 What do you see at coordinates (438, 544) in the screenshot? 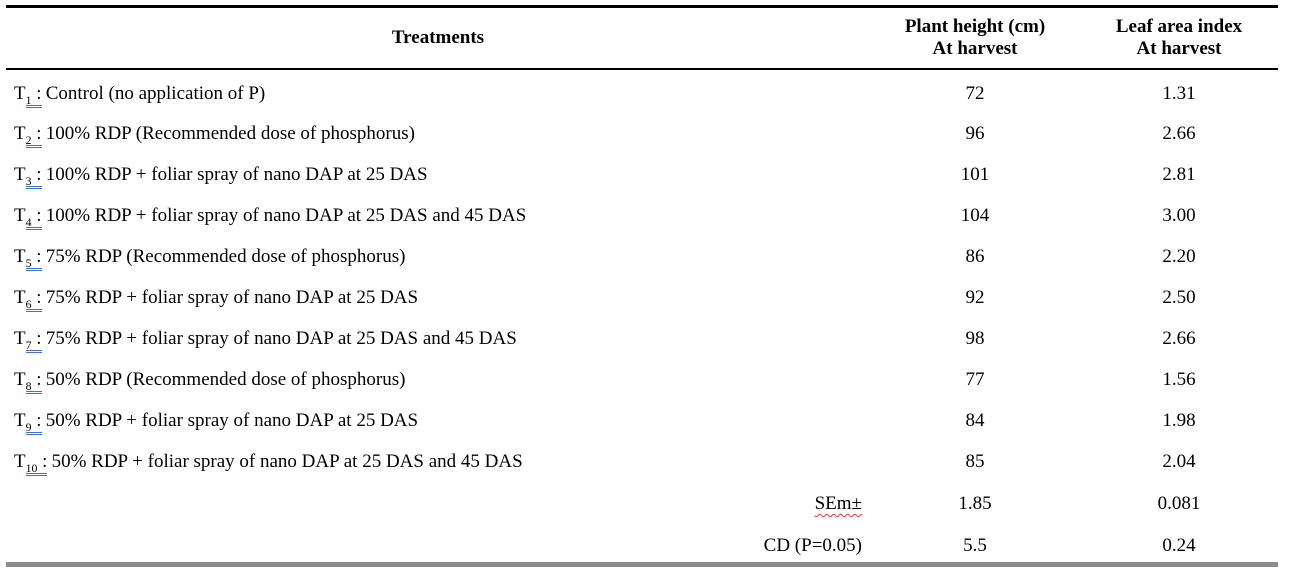
I see `stat-label-cell: CD (P=0.05)` at bounding box center [438, 544].